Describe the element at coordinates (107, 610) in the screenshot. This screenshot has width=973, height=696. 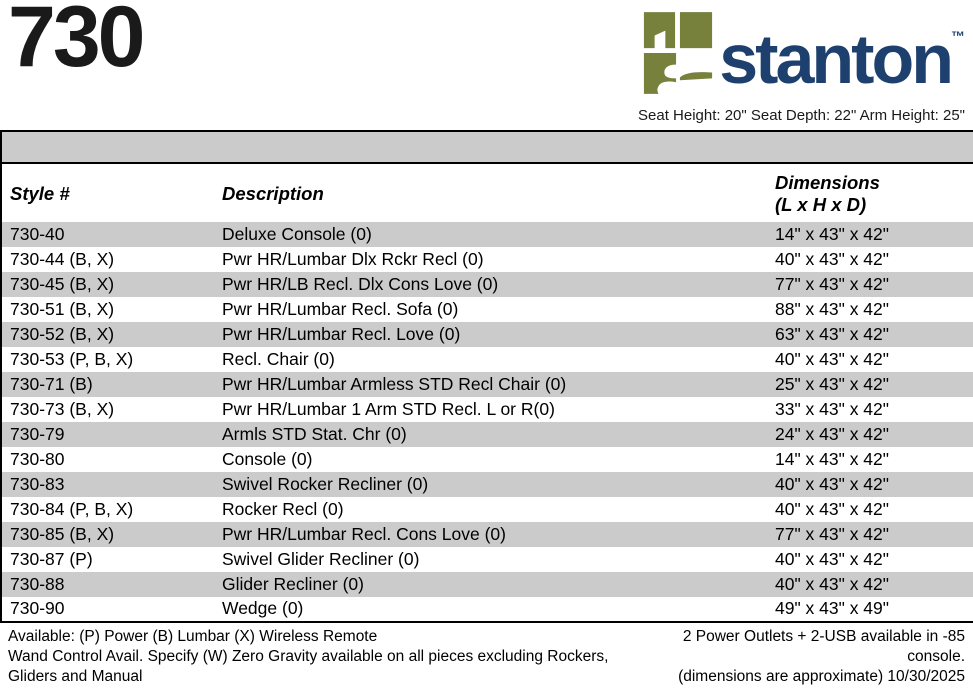
I see `style-number-cell: 730-90` at that location.